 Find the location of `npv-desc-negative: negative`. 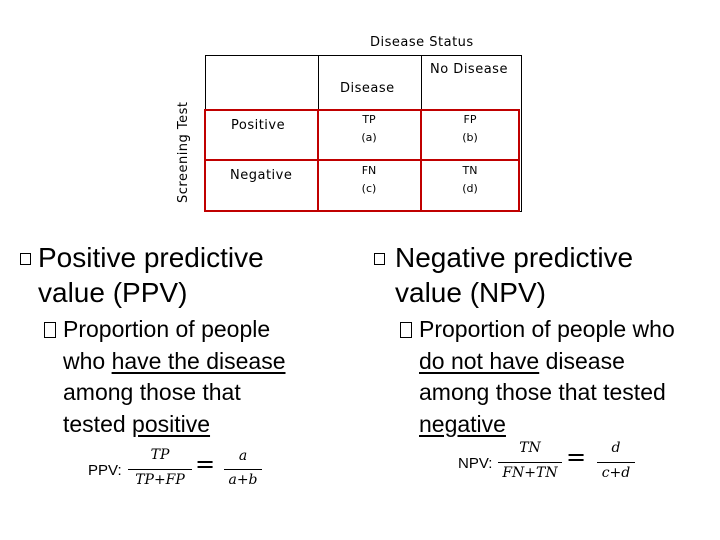

npv-desc-negative: negative is located at coordinates (462, 423).